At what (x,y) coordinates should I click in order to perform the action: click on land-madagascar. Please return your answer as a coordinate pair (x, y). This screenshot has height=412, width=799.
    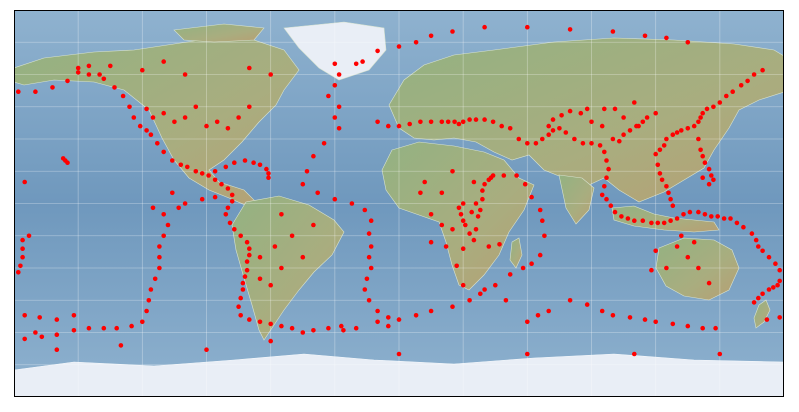
    Looking at the image, I should click on (516, 253).